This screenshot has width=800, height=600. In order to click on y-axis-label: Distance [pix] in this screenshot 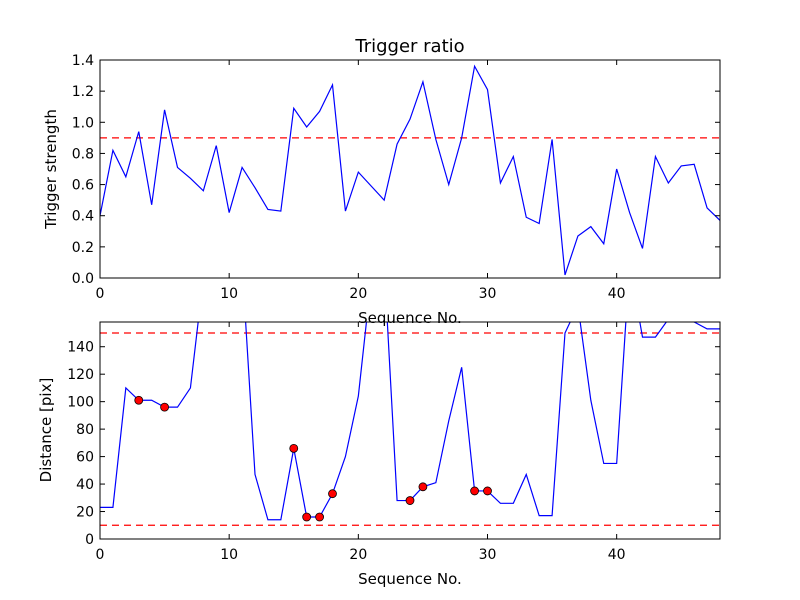, I will do `click(46, 430)`.